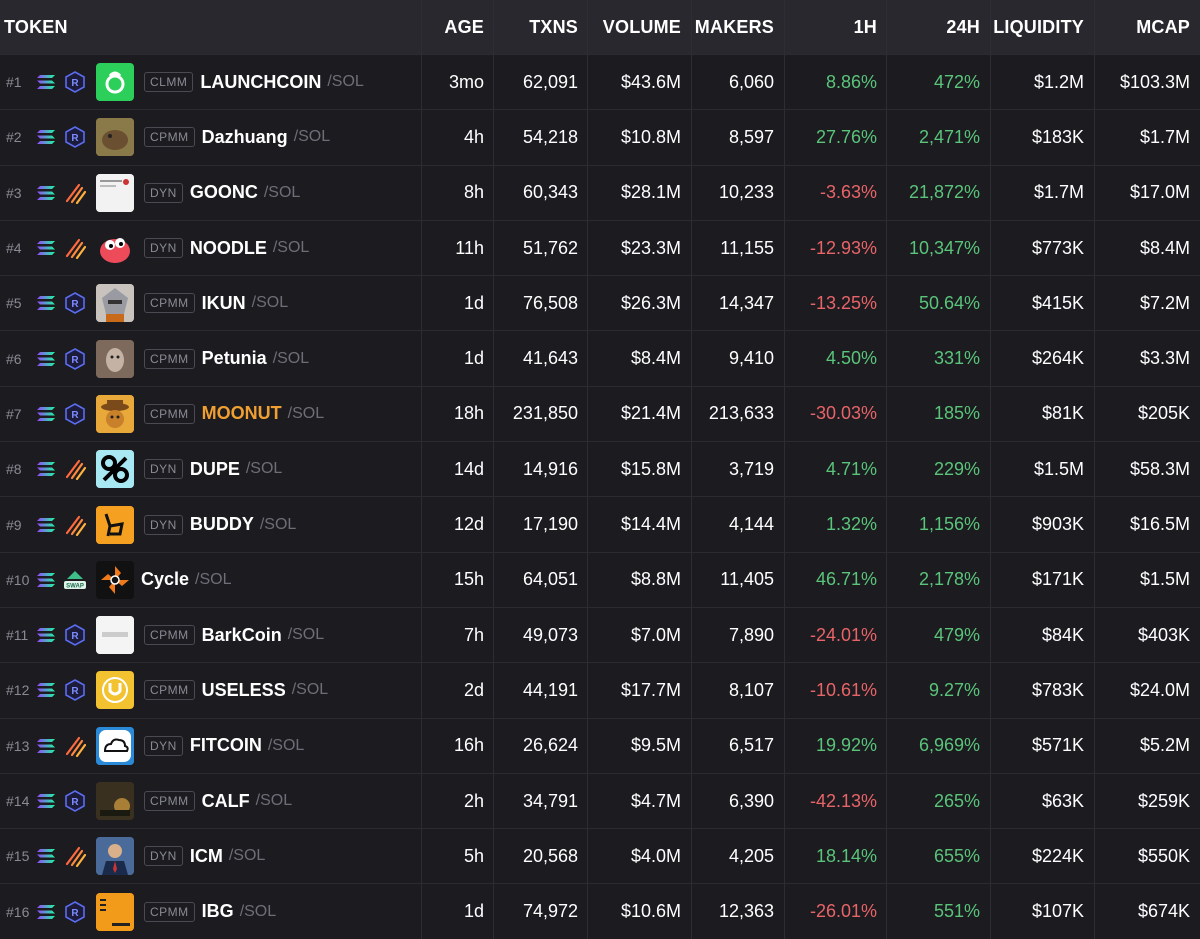  I want to click on change-24h-cell: 21,872%, so click(939, 192).